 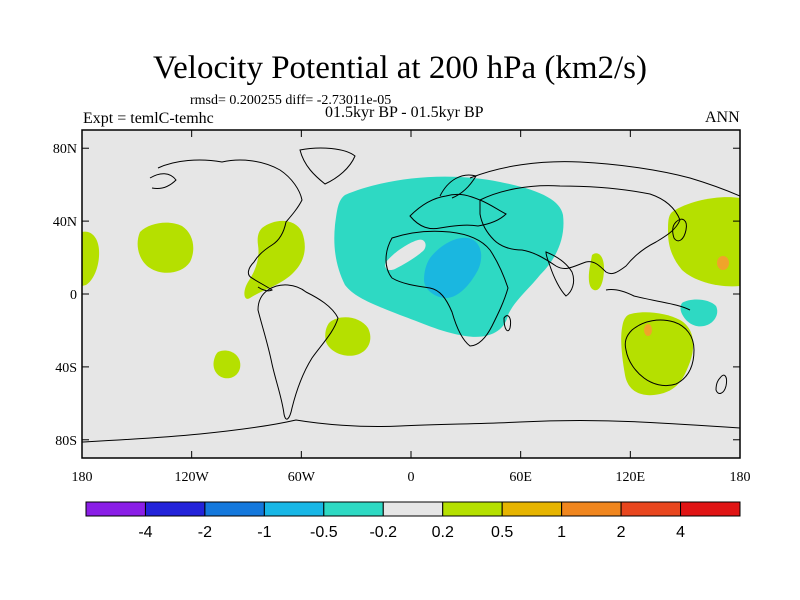 What do you see at coordinates (404, 112) in the screenshot?
I see `period-label: 01.5kyr BP - 01.5kyr BP` at bounding box center [404, 112].